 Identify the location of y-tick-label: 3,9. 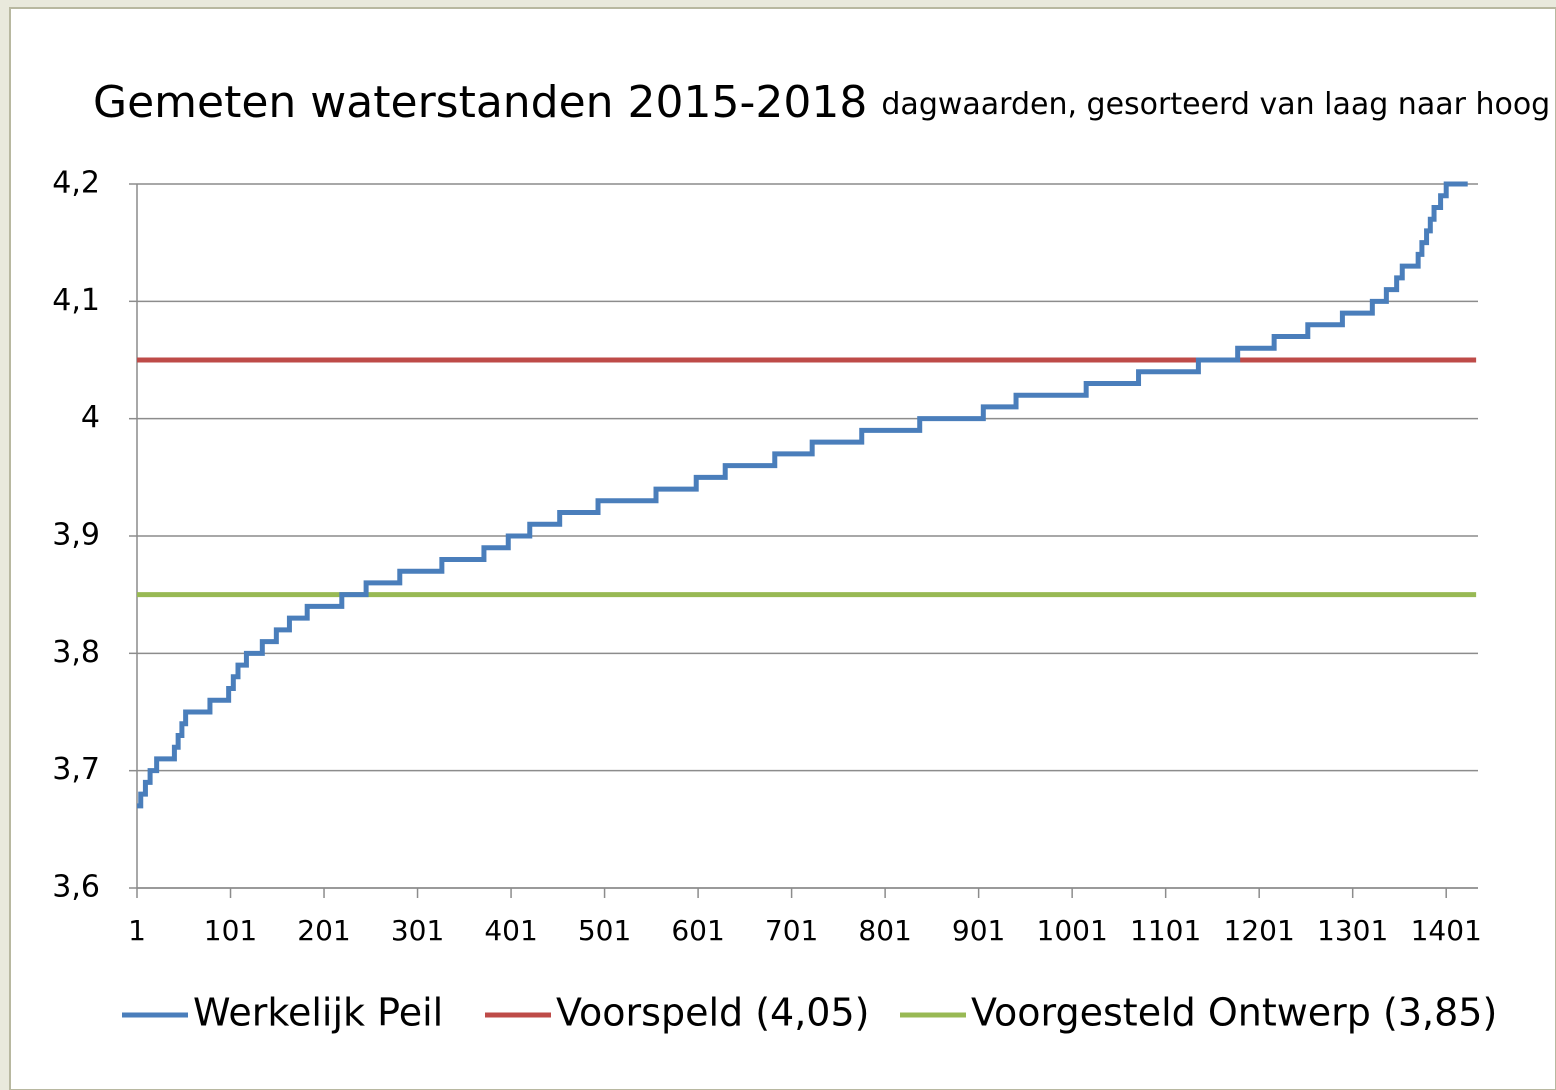
(76, 535).